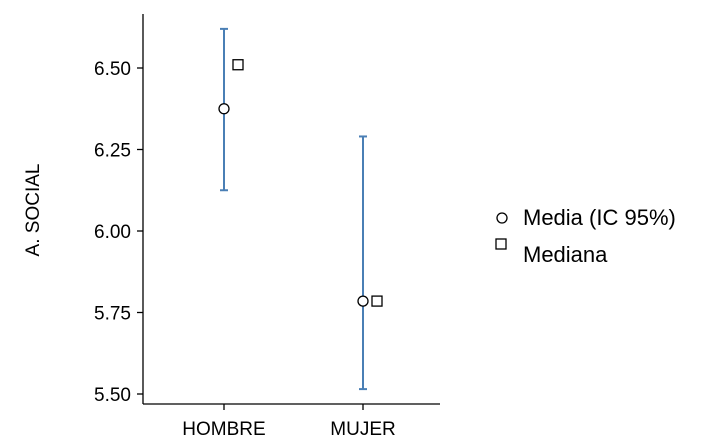 Image resolution: width=712 pixels, height=444 pixels. What do you see at coordinates (300, 183) in the screenshot?
I see `data-points` at bounding box center [300, 183].